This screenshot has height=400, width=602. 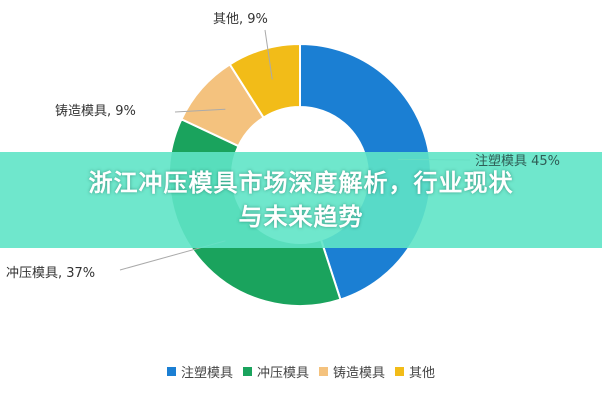 What do you see at coordinates (206, 373) in the screenshot?
I see `legend-label: 注塑模具` at bounding box center [206, 373].